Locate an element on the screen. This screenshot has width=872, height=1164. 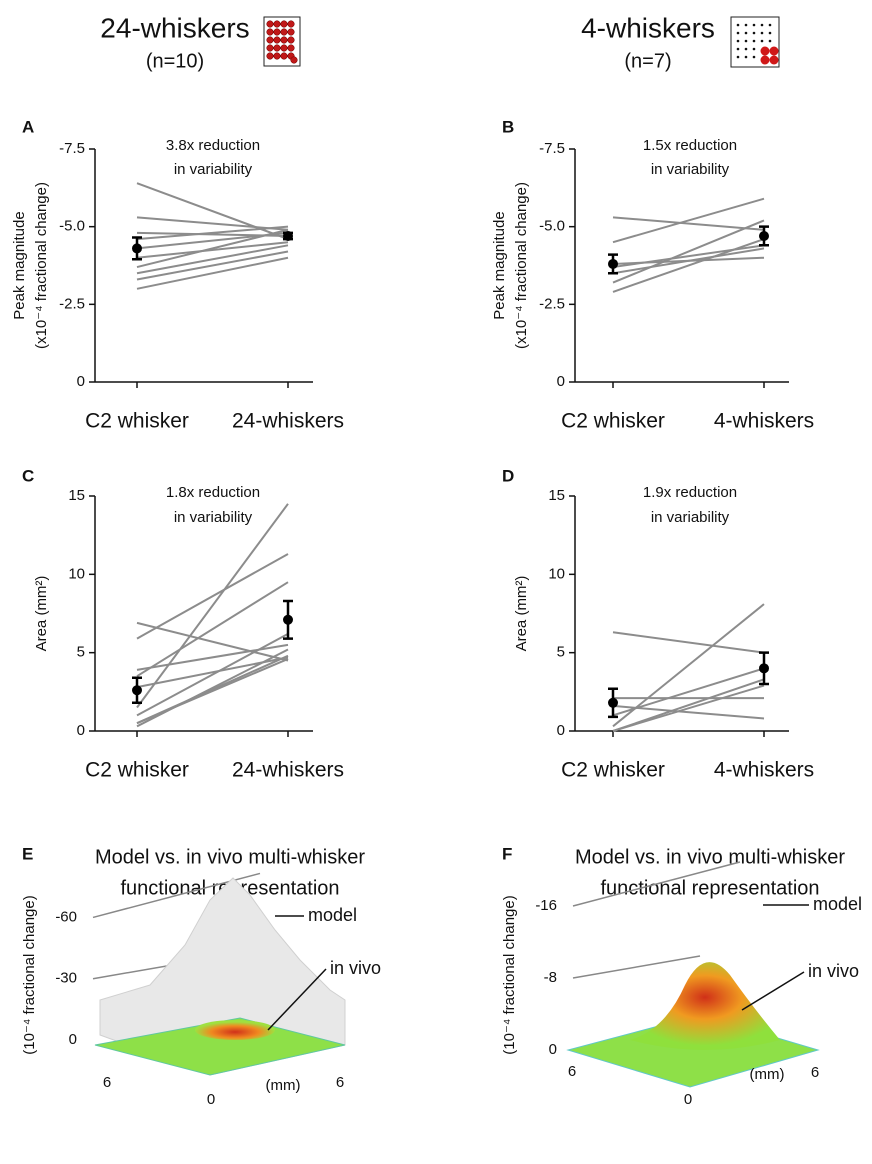
y-axis-label: Peak magnitude is located at coordinates (499, 265).